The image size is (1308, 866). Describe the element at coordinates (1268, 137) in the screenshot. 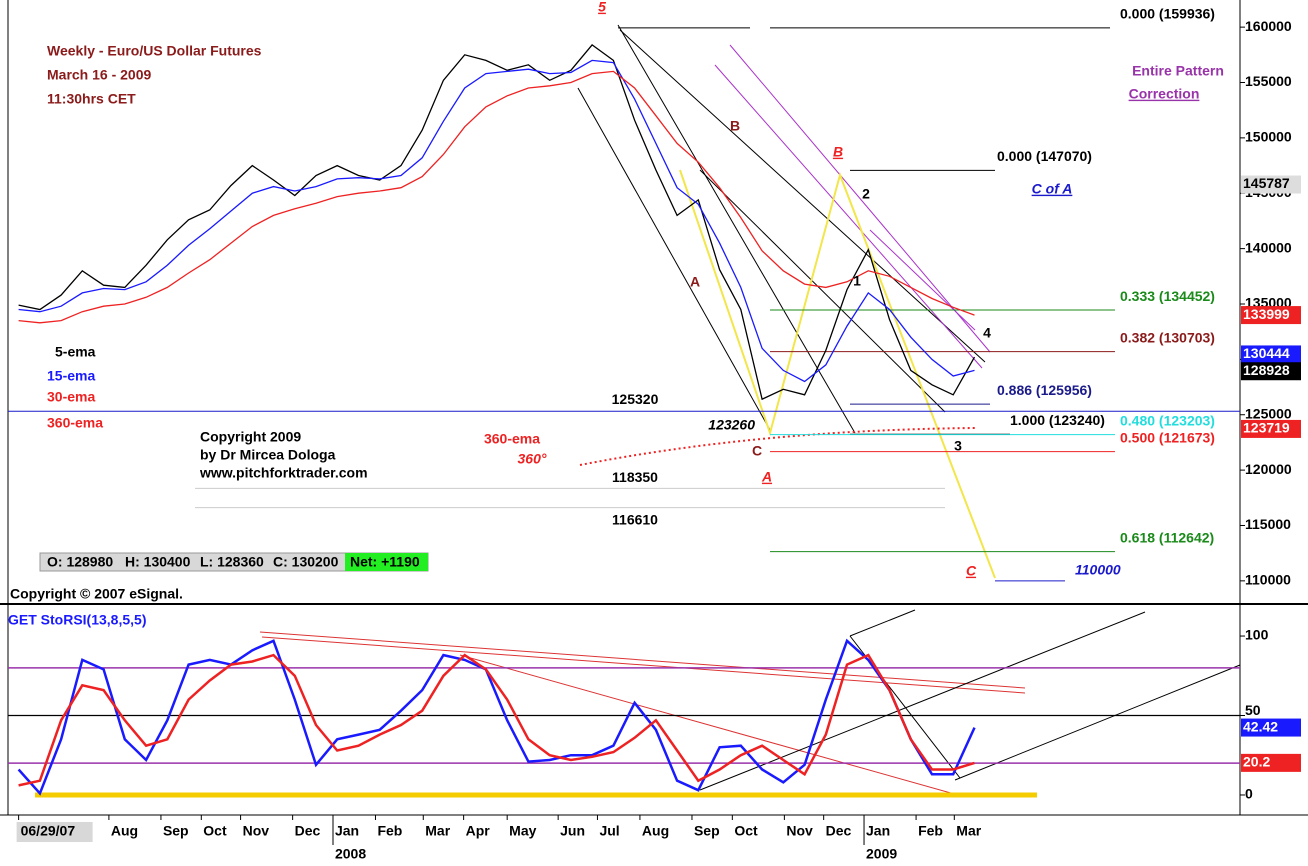

I see `y-tick-label: 150000` at that location.